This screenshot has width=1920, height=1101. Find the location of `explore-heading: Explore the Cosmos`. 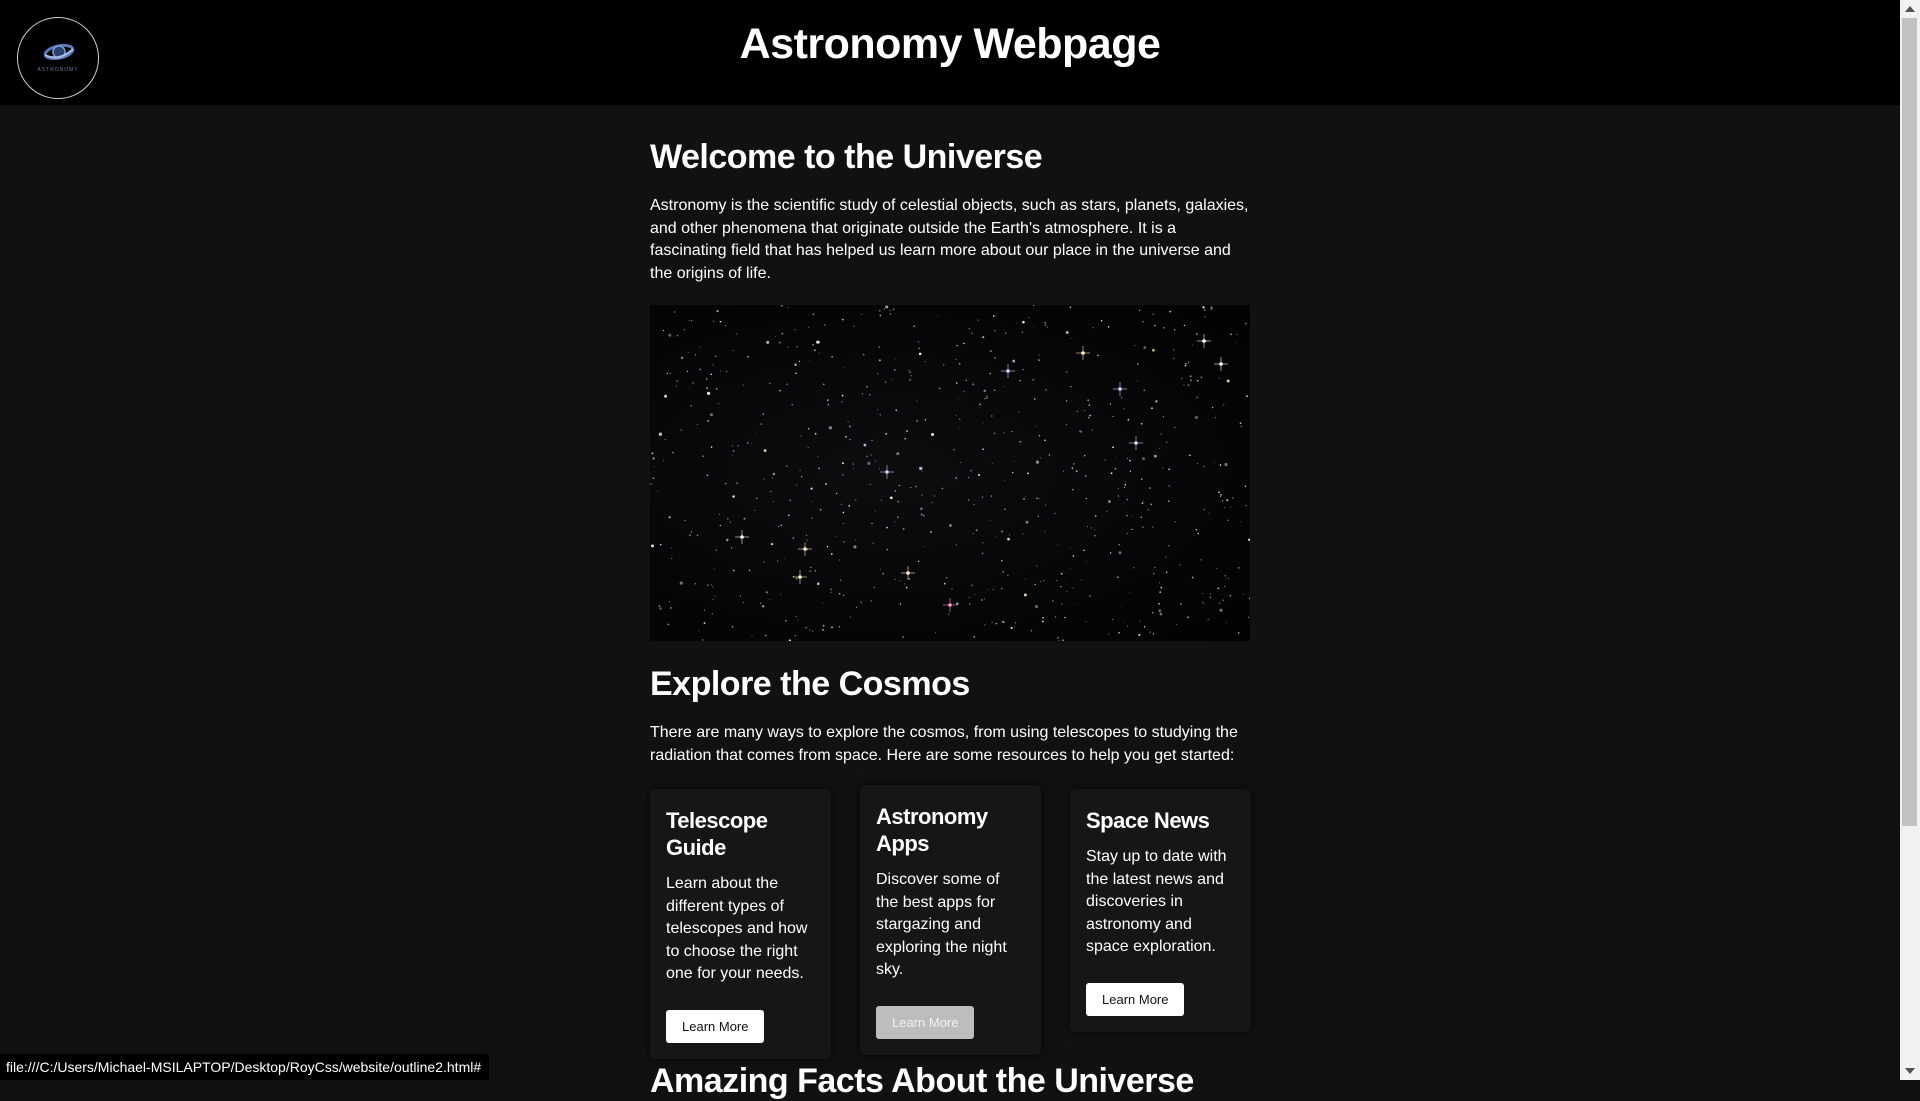

explore-heading: Explore the Cosmos is located at coordinates (810, 684).